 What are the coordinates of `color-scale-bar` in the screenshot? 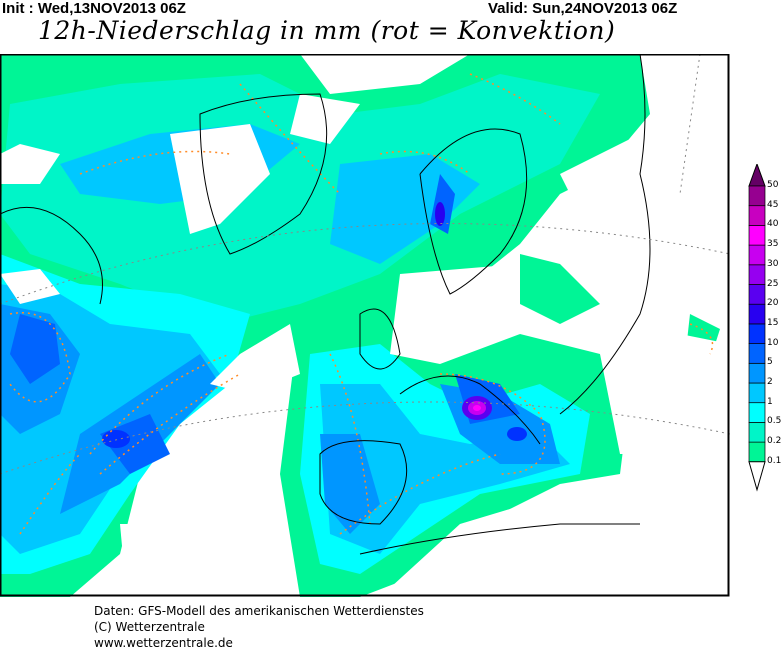 It's located at (757, 328).